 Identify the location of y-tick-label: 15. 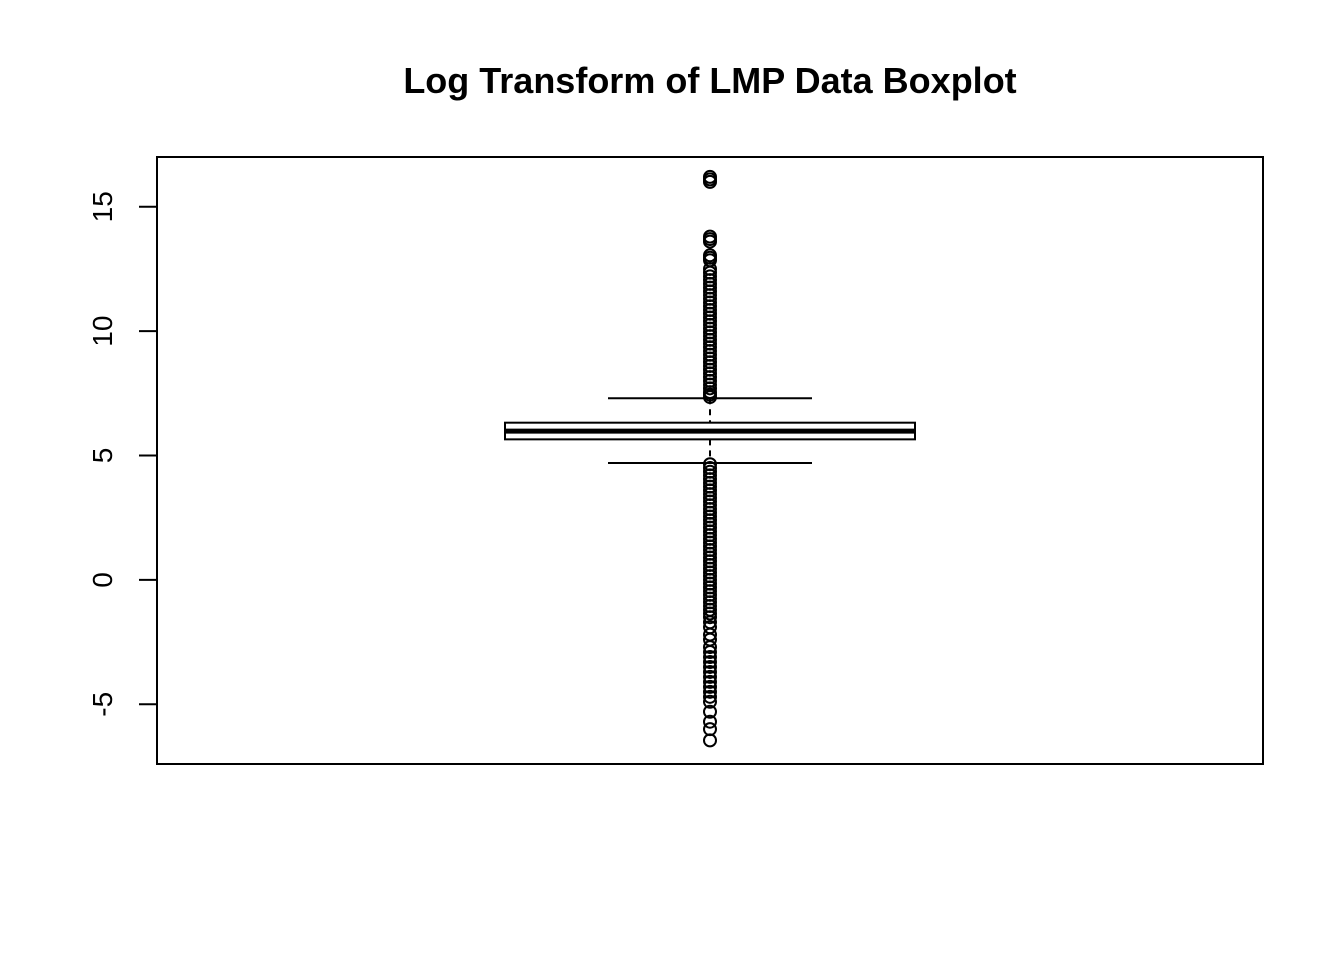
(102, 206).